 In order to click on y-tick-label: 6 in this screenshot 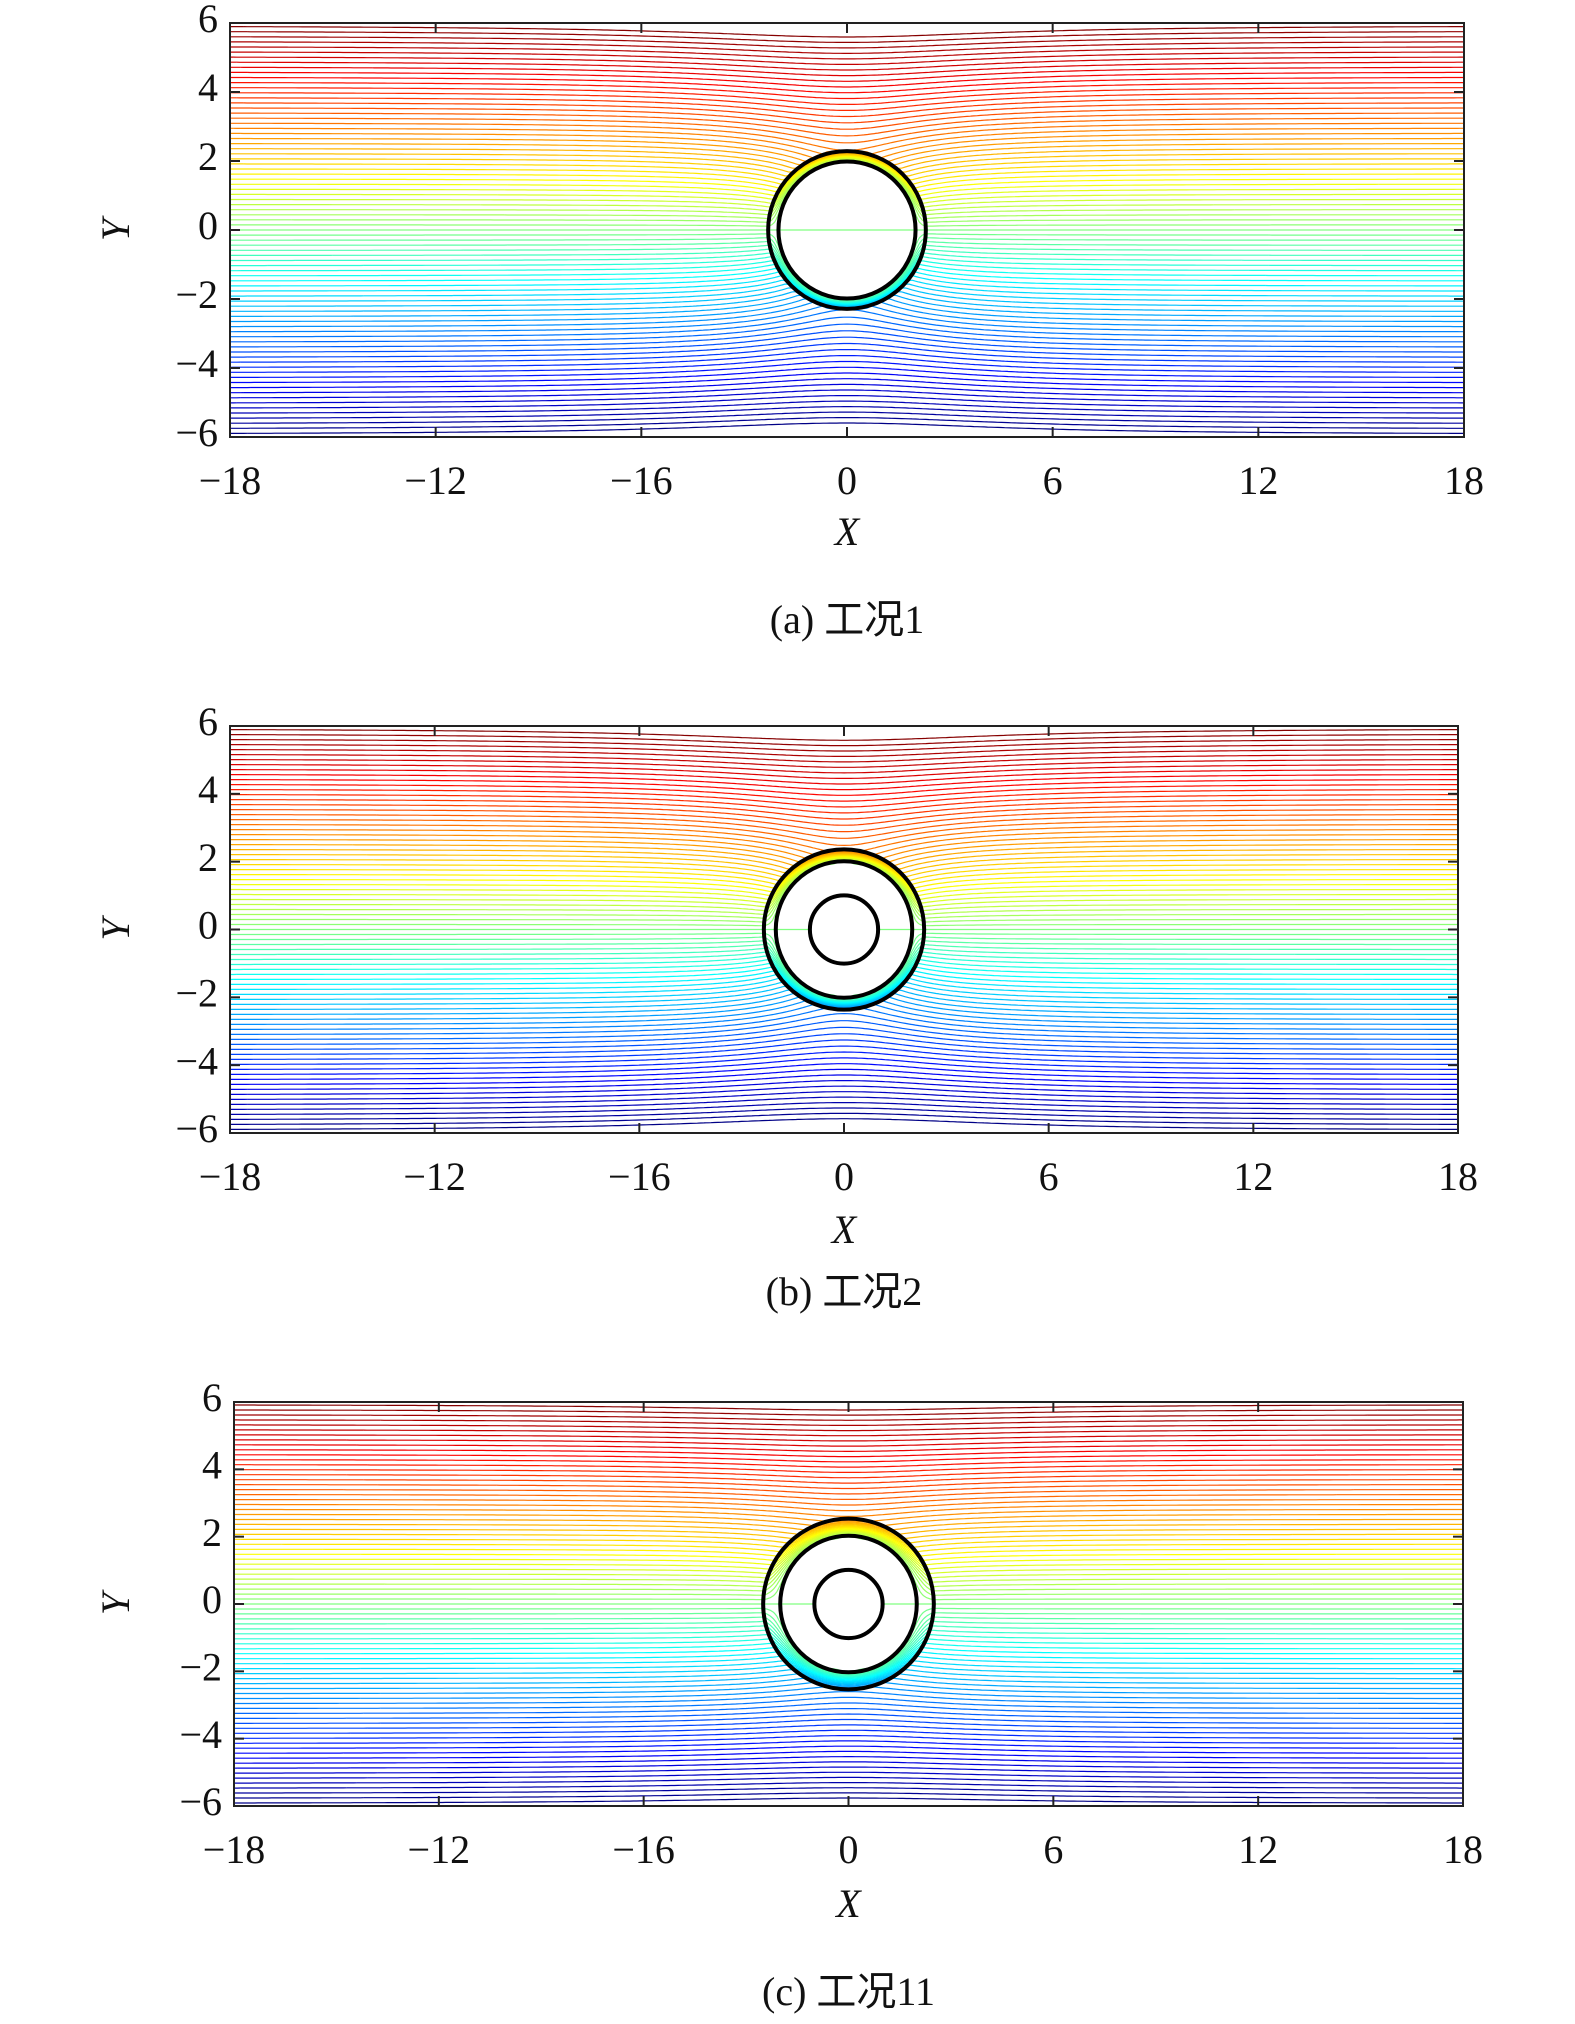, I will do `click(208, 20)`.